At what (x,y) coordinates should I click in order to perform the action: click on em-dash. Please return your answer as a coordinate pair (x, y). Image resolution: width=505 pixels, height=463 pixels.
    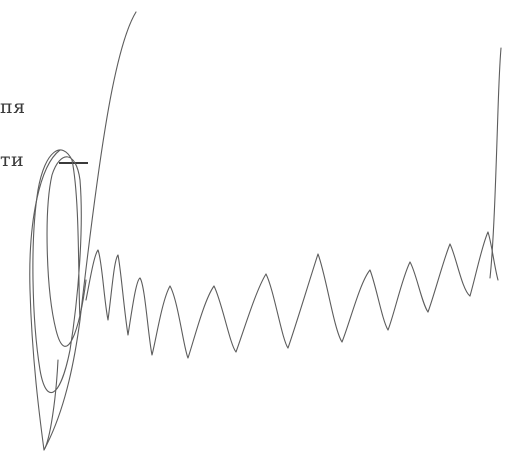
    Looking at the image, I should click on (73, 163).